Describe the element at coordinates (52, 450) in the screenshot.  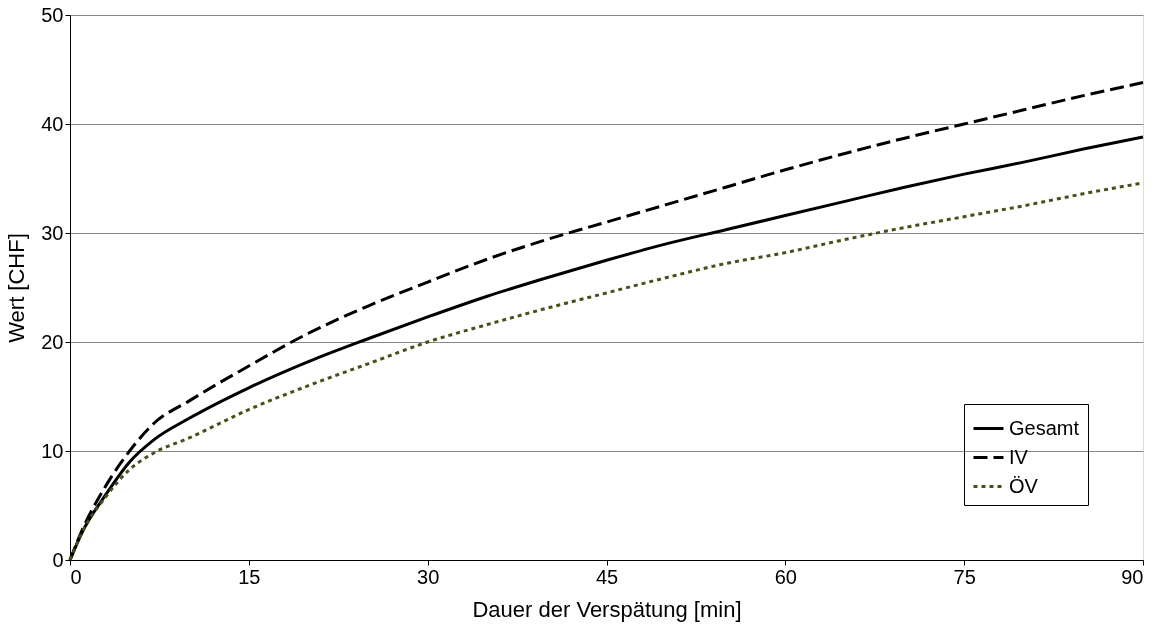
I see `y-tick-label: 10` at that location.